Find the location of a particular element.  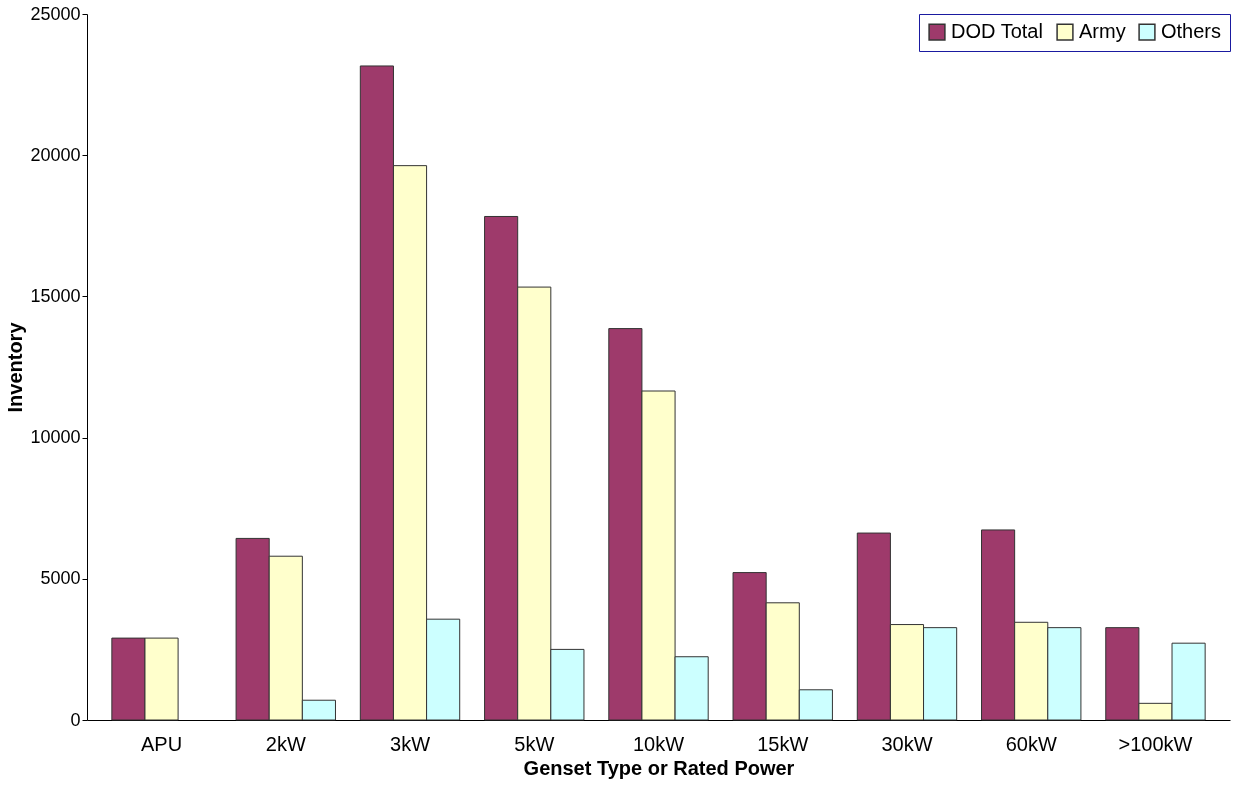

y-axis-title: Inventory is located at coordinates (15, 367).